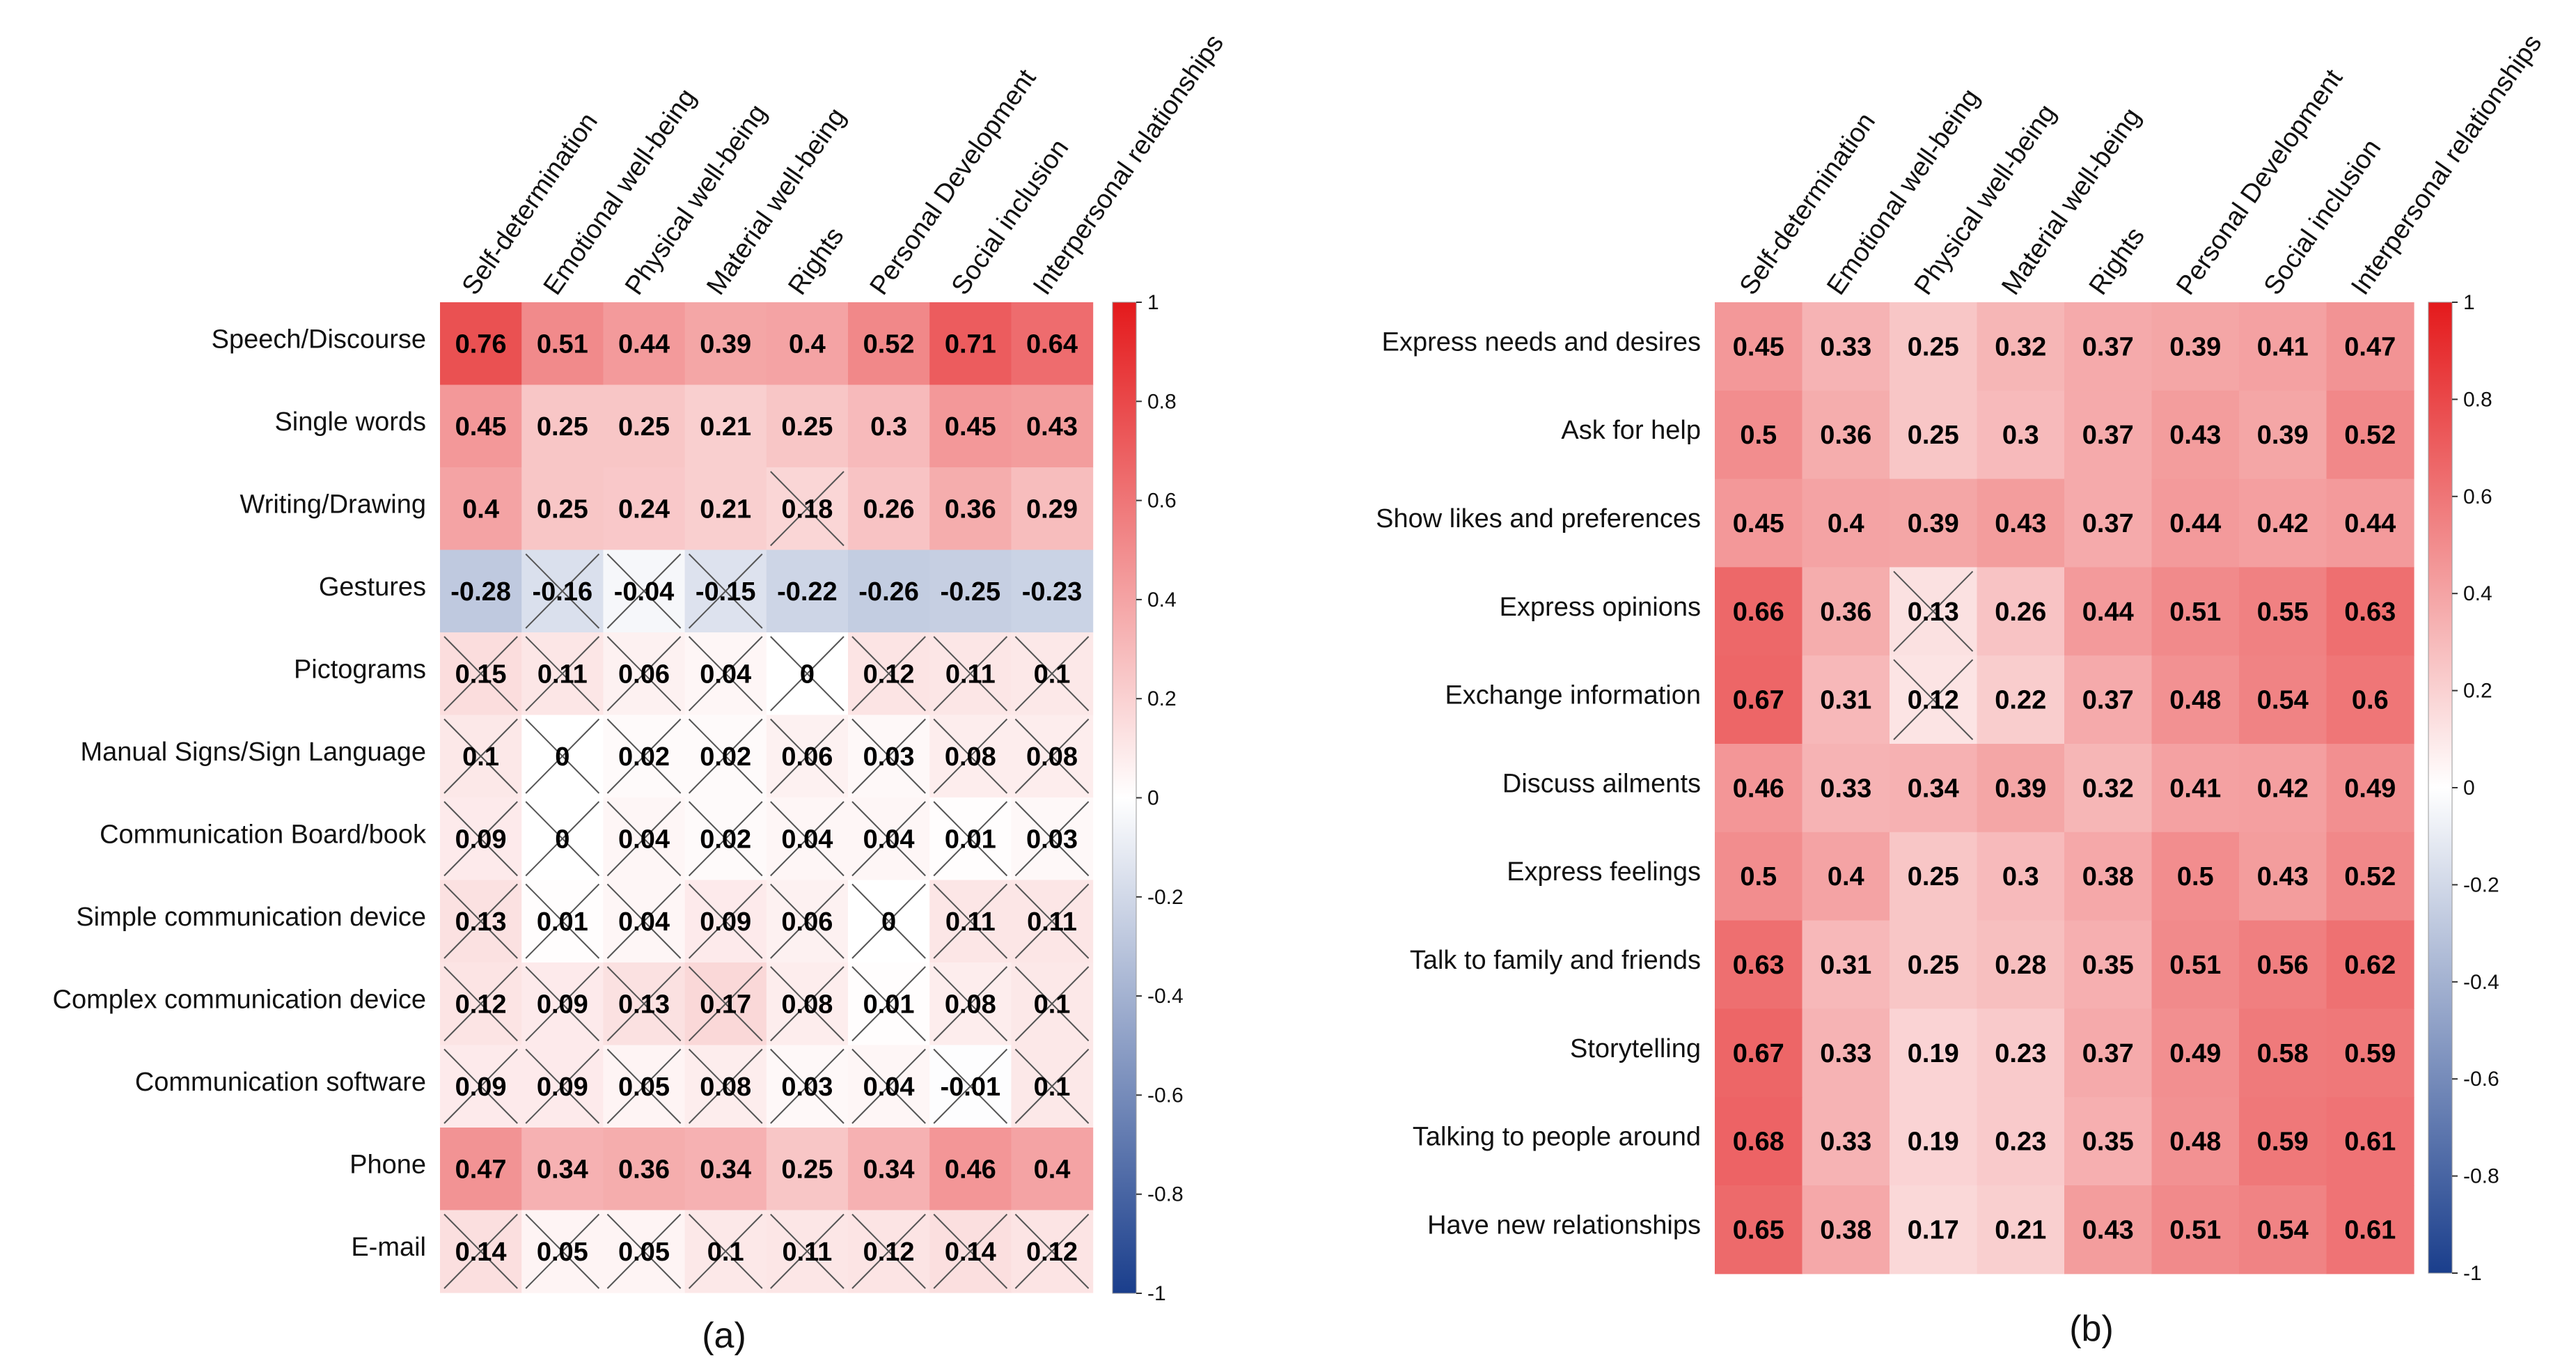 The image size is (2576, 1372). Describe the element at coordinates (481, 674) in the screenshot. I see `cell-value: 0.15` at that location.